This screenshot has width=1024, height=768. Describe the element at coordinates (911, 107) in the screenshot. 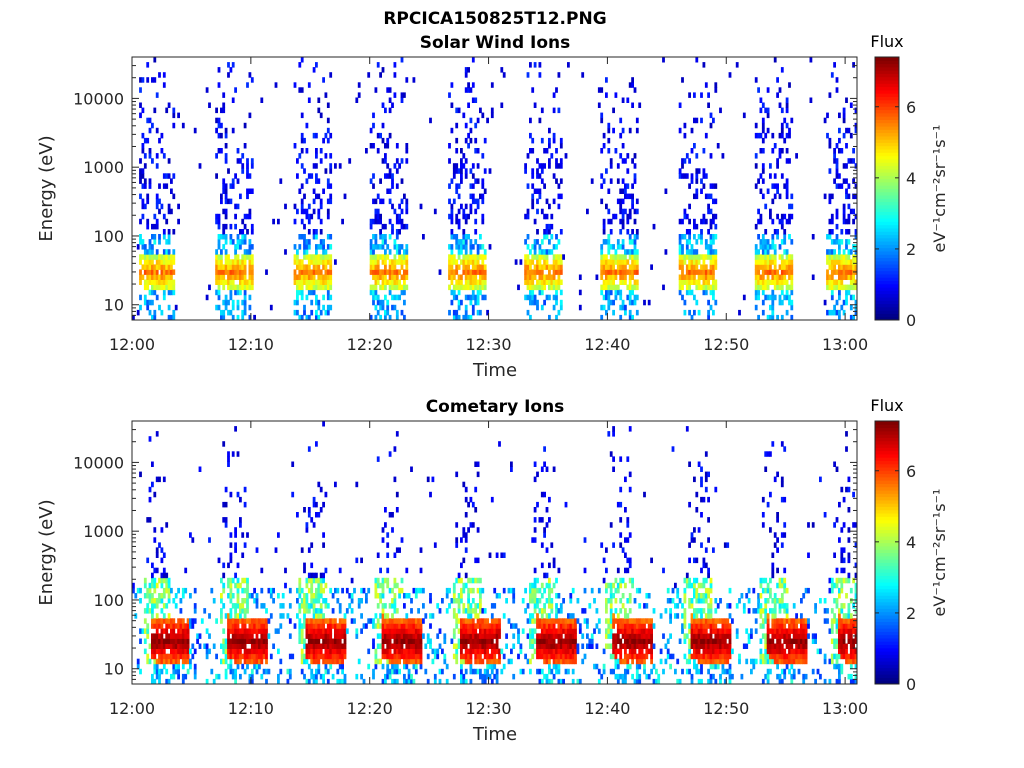

I see `colorbar-tick-label: 6` at that location.